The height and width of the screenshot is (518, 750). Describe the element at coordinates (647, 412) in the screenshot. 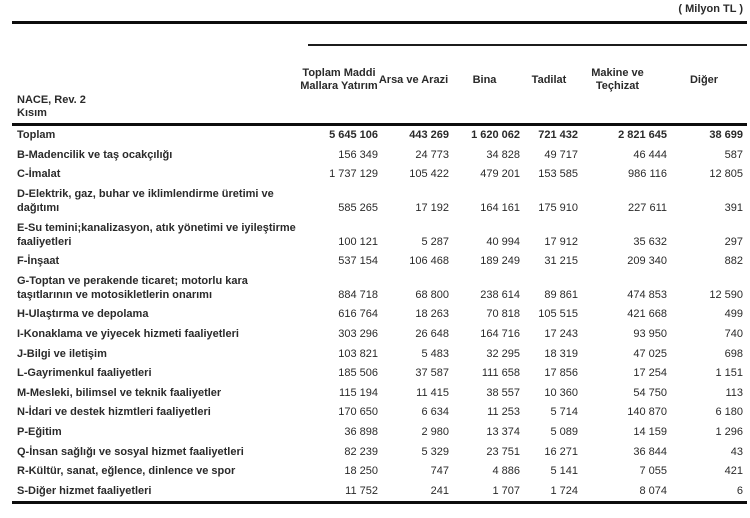

I see `cell-makine-ve-techizat: 140 870` at that location.